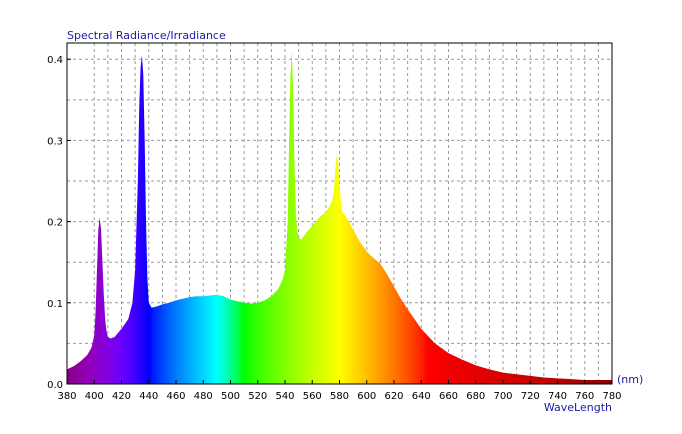 The height and width of the screenshot is (434, 682). Describe the element at coordinates (611, 396) in the screenshot. I see `x-tick-label: 780` at that location.